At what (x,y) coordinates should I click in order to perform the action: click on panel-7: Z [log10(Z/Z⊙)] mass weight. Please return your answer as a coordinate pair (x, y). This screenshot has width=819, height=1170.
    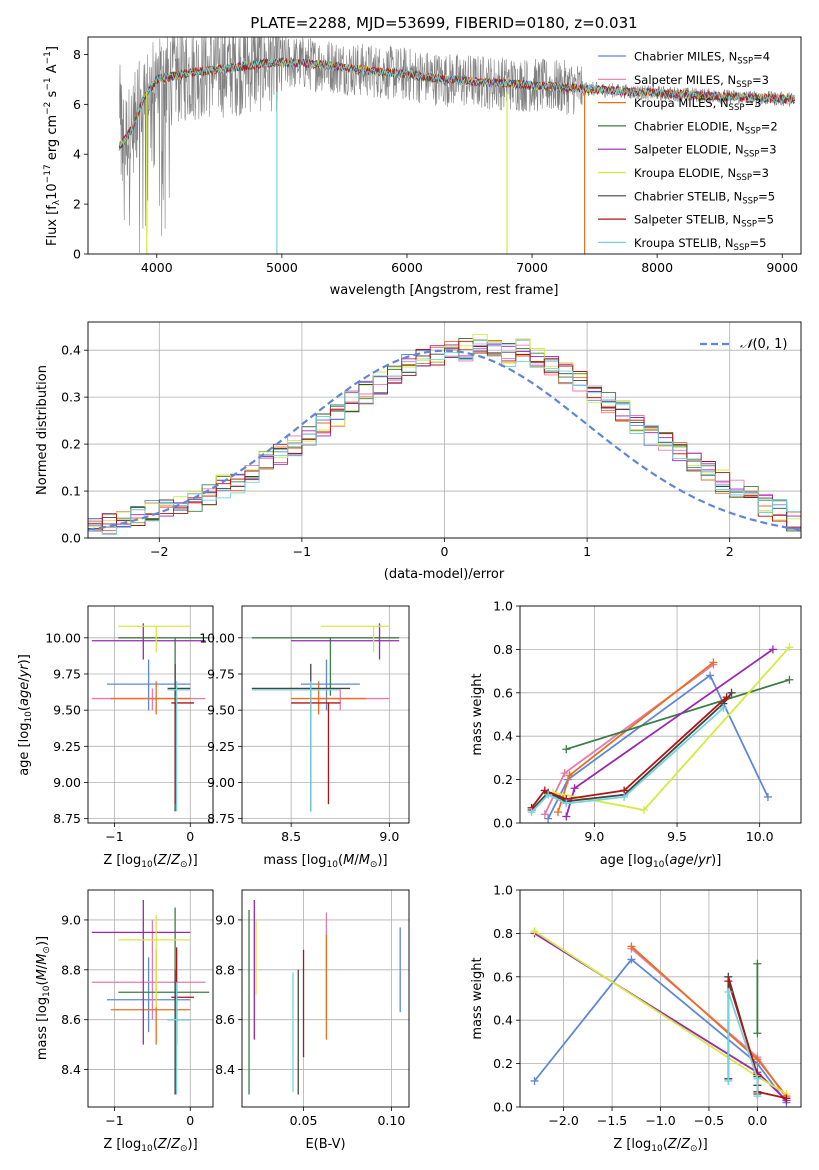
    Looking at the image, I should click on (636, 1021).